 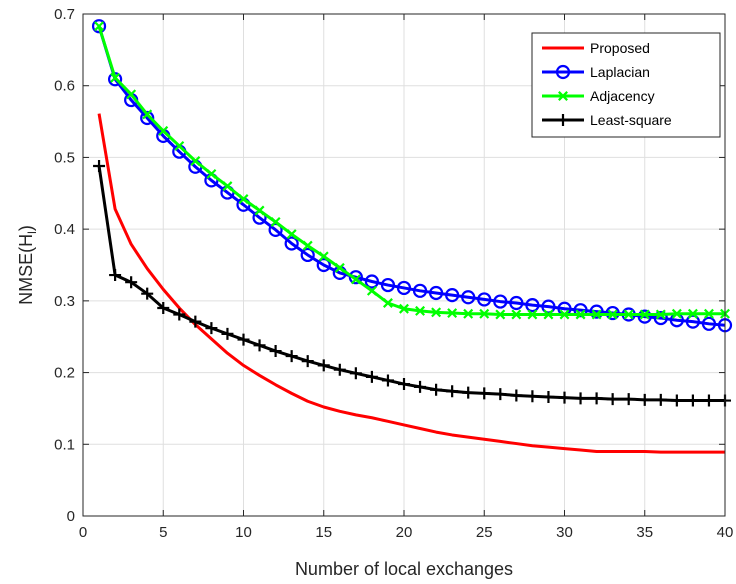 What do you see at coordinates (64, 157) in the screenshot?
I see `y-tick-label: 0.5` at bounding box center [64, 157].